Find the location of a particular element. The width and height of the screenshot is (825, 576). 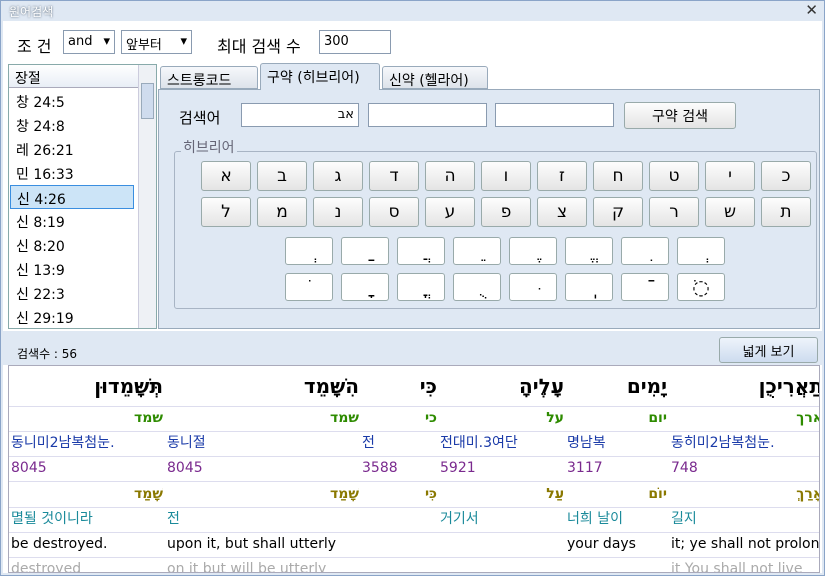

letter-key: ו is located at coordinates (506, 176).